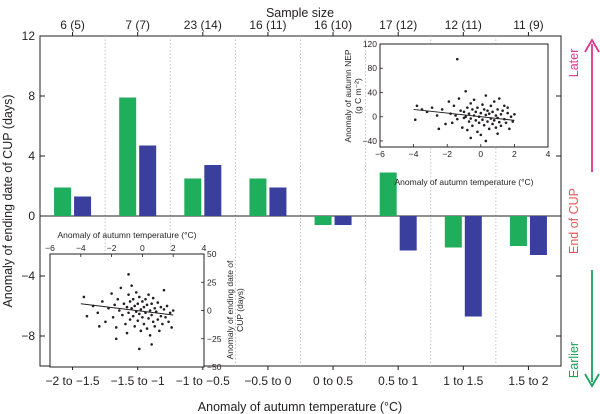 Image resolution: width=600 pixels, height=414 pixels. I want to click on sample-size-label: 17 (12), so click(398, 25).